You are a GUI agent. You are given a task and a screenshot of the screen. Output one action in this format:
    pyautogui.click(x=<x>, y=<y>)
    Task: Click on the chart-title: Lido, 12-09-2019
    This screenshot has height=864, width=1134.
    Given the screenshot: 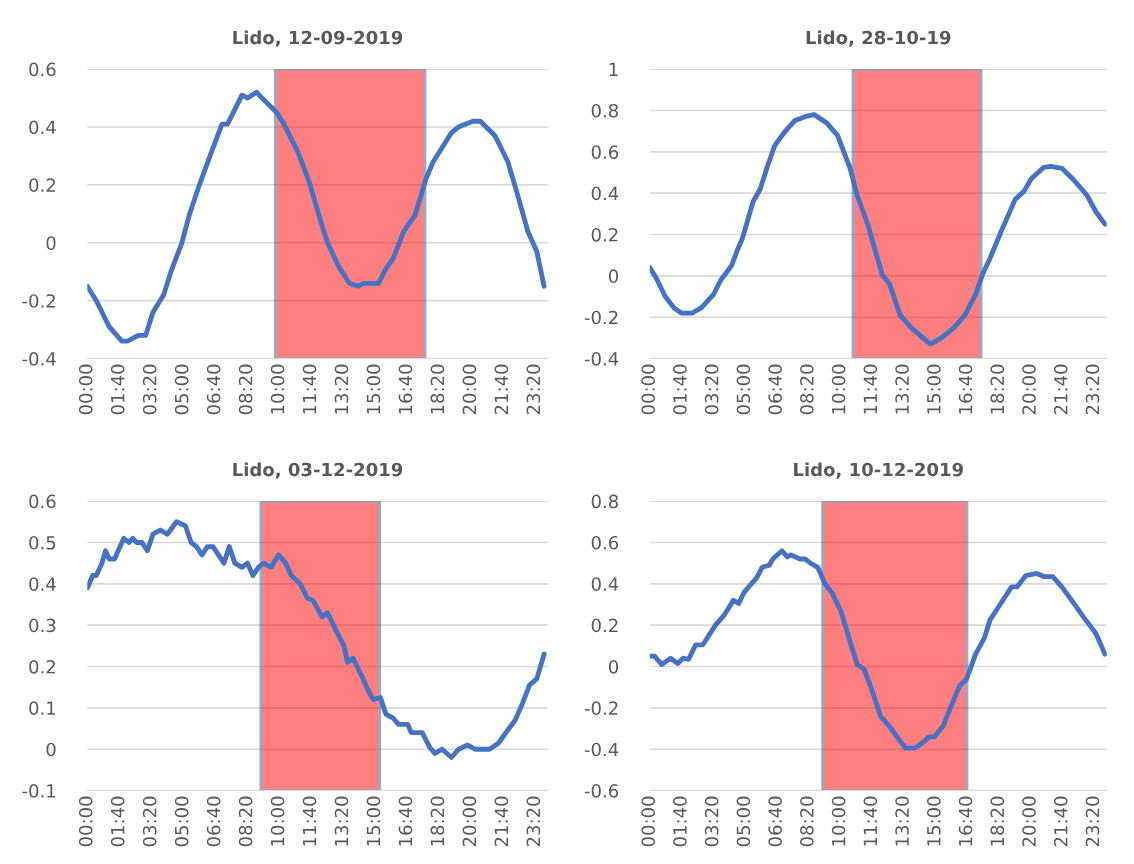 What is the action you would take?
    pyautogui.click(x=318, y=38)
    